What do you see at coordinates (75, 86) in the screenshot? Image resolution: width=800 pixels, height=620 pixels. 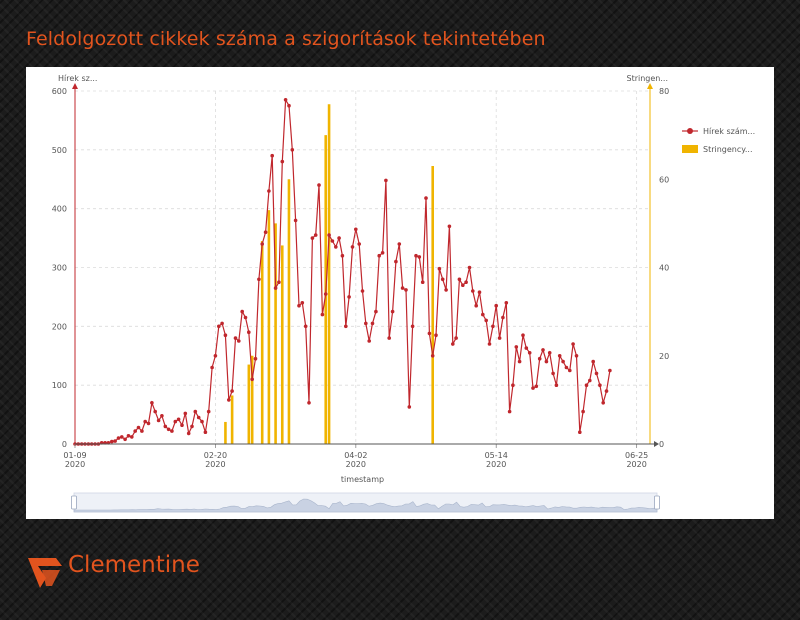 I see `y-left-axis-arrow` at bounding box center [75, 86].